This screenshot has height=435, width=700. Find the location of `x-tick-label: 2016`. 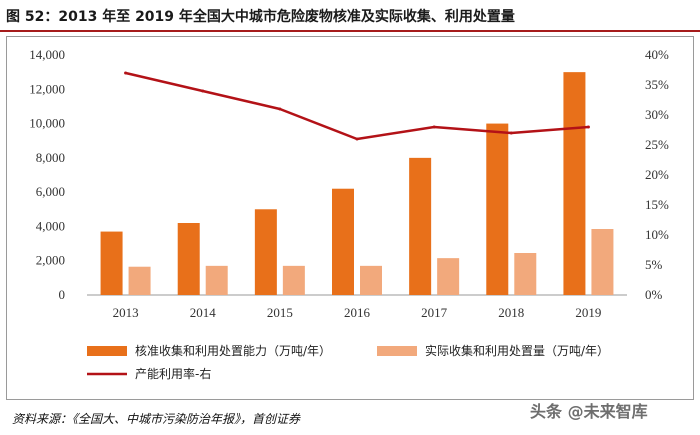

x-tick-label: 2016 is located at coordinates (357, 312).